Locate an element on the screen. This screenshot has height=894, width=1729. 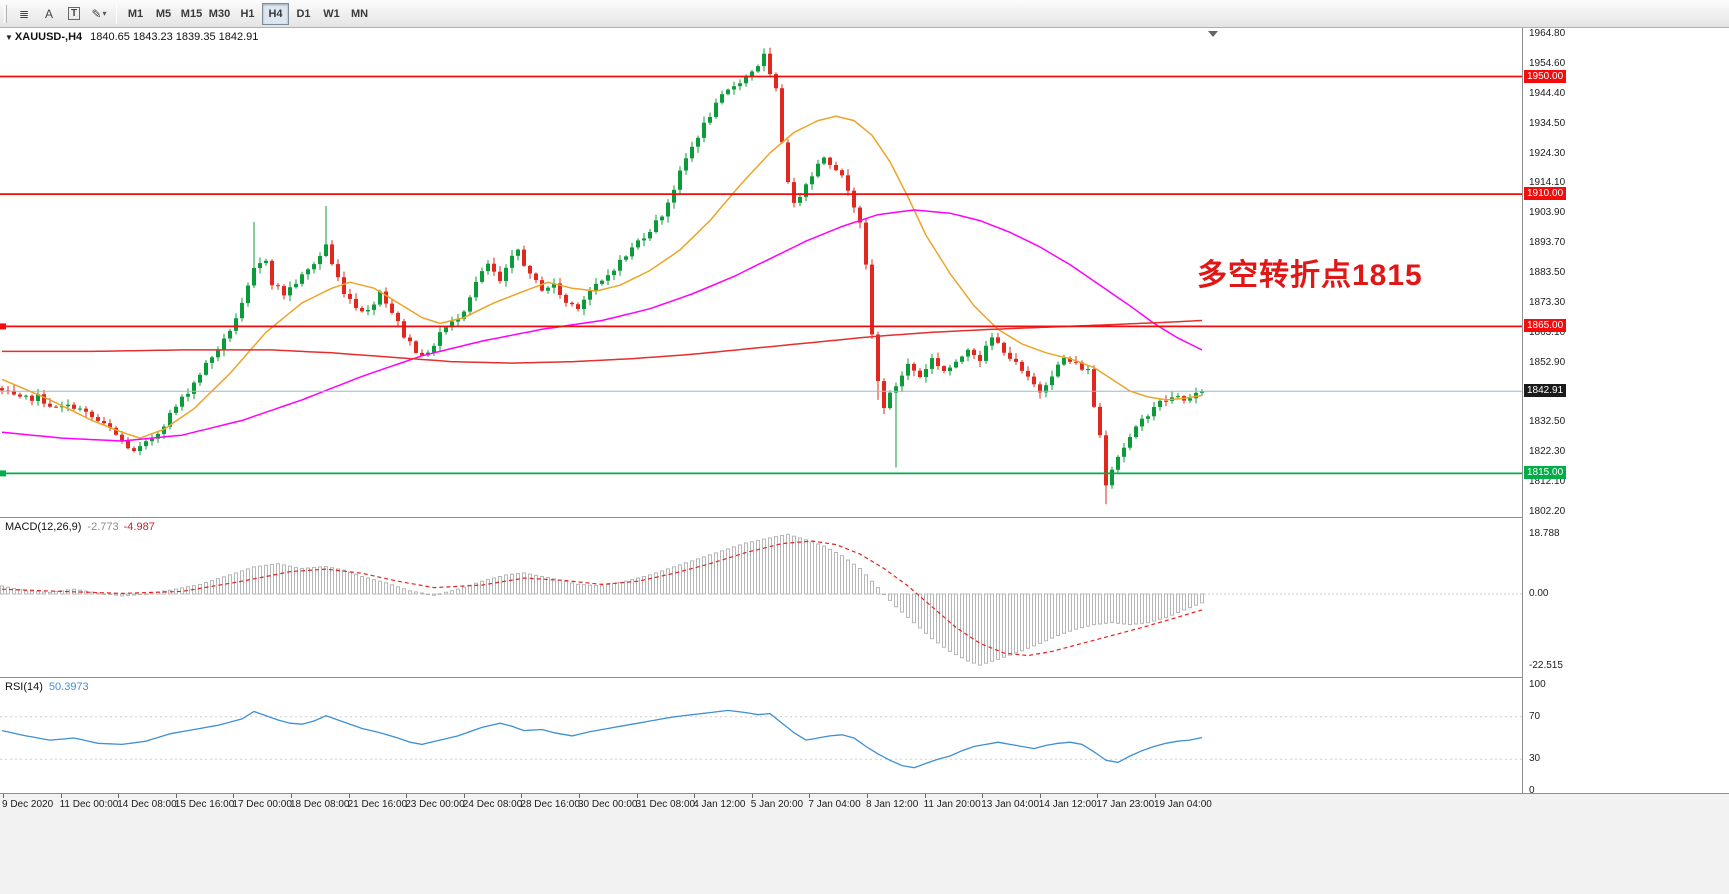
price-tick-label: 1802.20 is located at coordinates (1547, 511).